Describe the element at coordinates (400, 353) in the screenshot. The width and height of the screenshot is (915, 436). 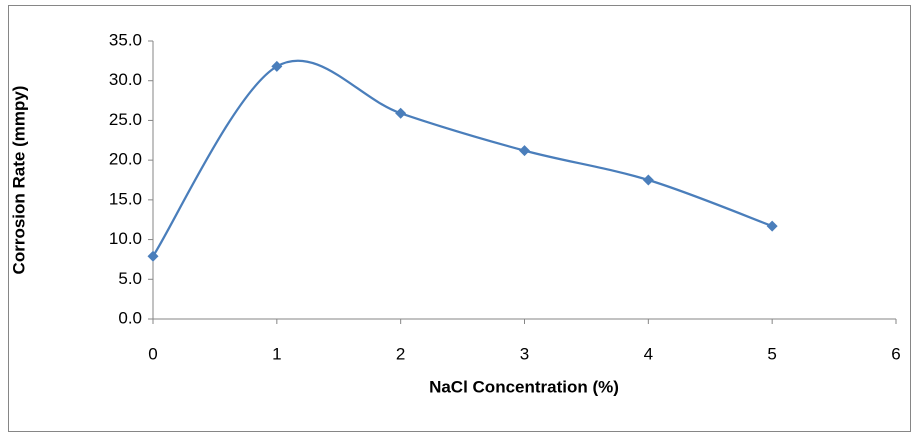
I see `x-tick-label: 2` at that location.